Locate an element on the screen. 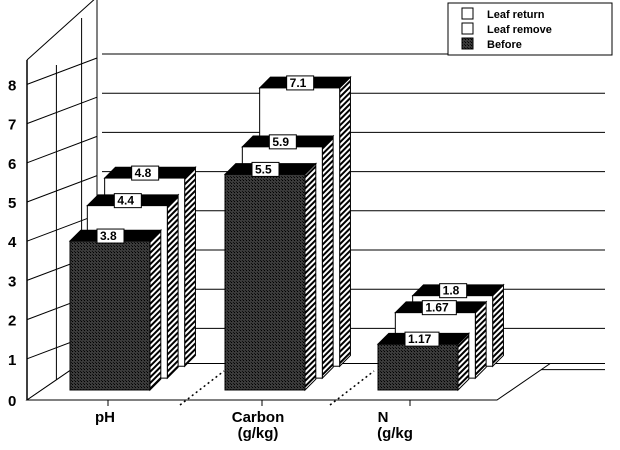 This screenshot has width=620, height=450. x-category-label: (g/kg) is located at coordinates (258, 433).